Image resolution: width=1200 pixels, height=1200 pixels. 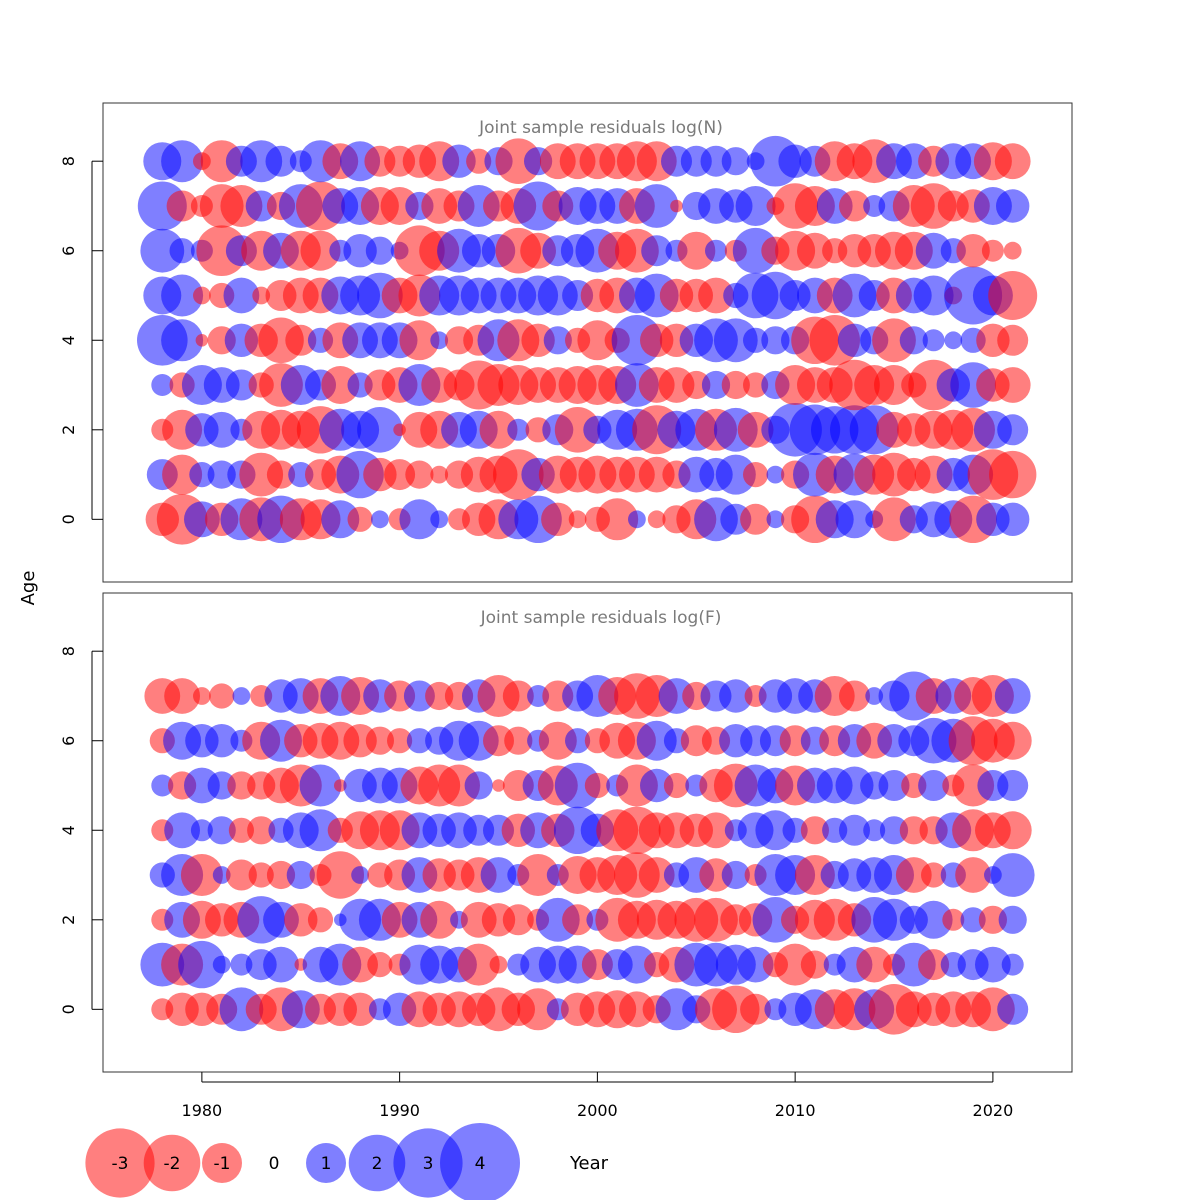 I want to click on x-tick-label: 2010, so click(x=795, y=1110).